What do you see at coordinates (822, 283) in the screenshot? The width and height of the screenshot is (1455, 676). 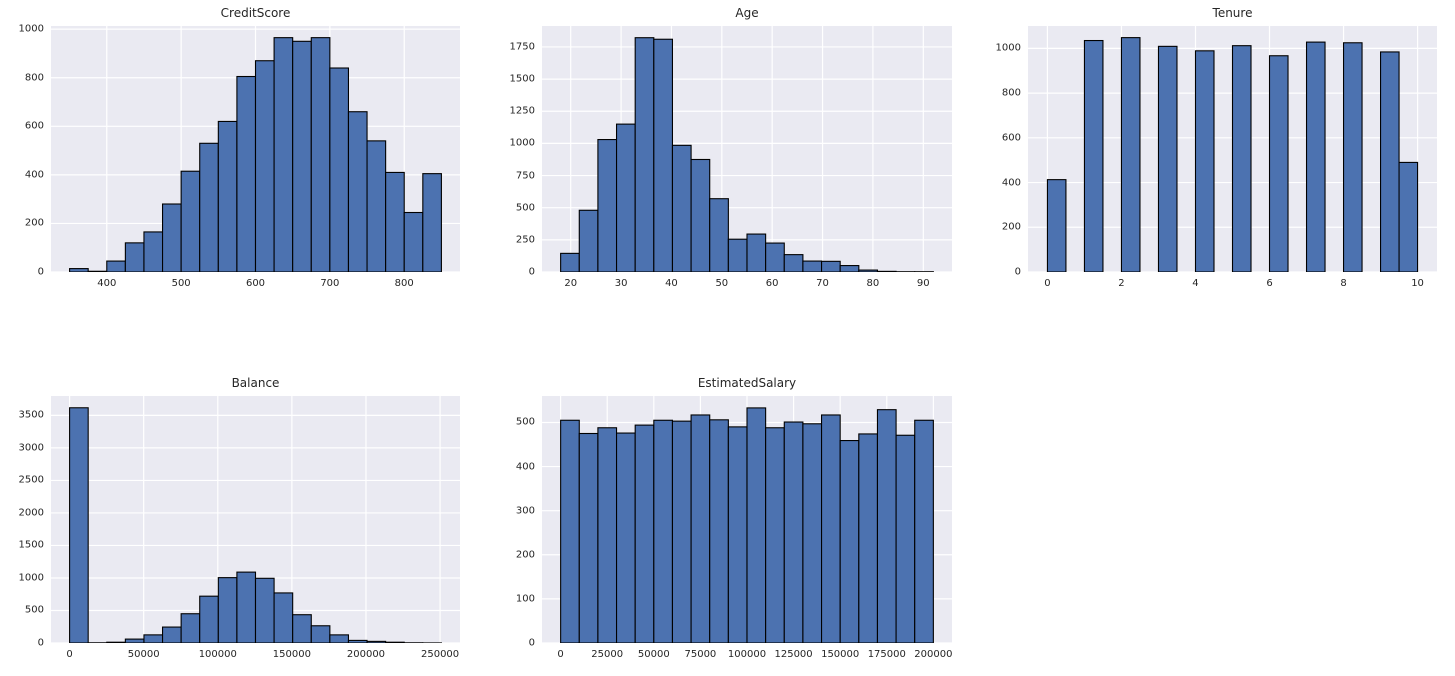 I see `x-tick-label: 70` at bounding box center [822, 283].